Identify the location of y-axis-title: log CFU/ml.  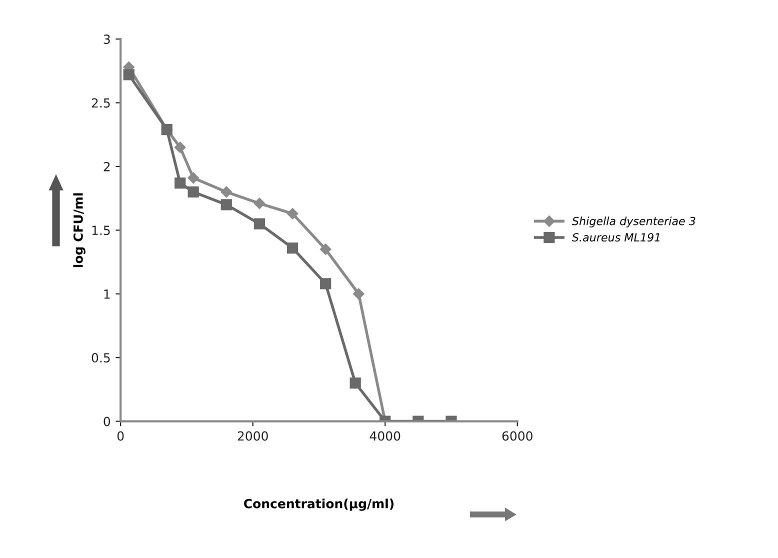
(79, 230).